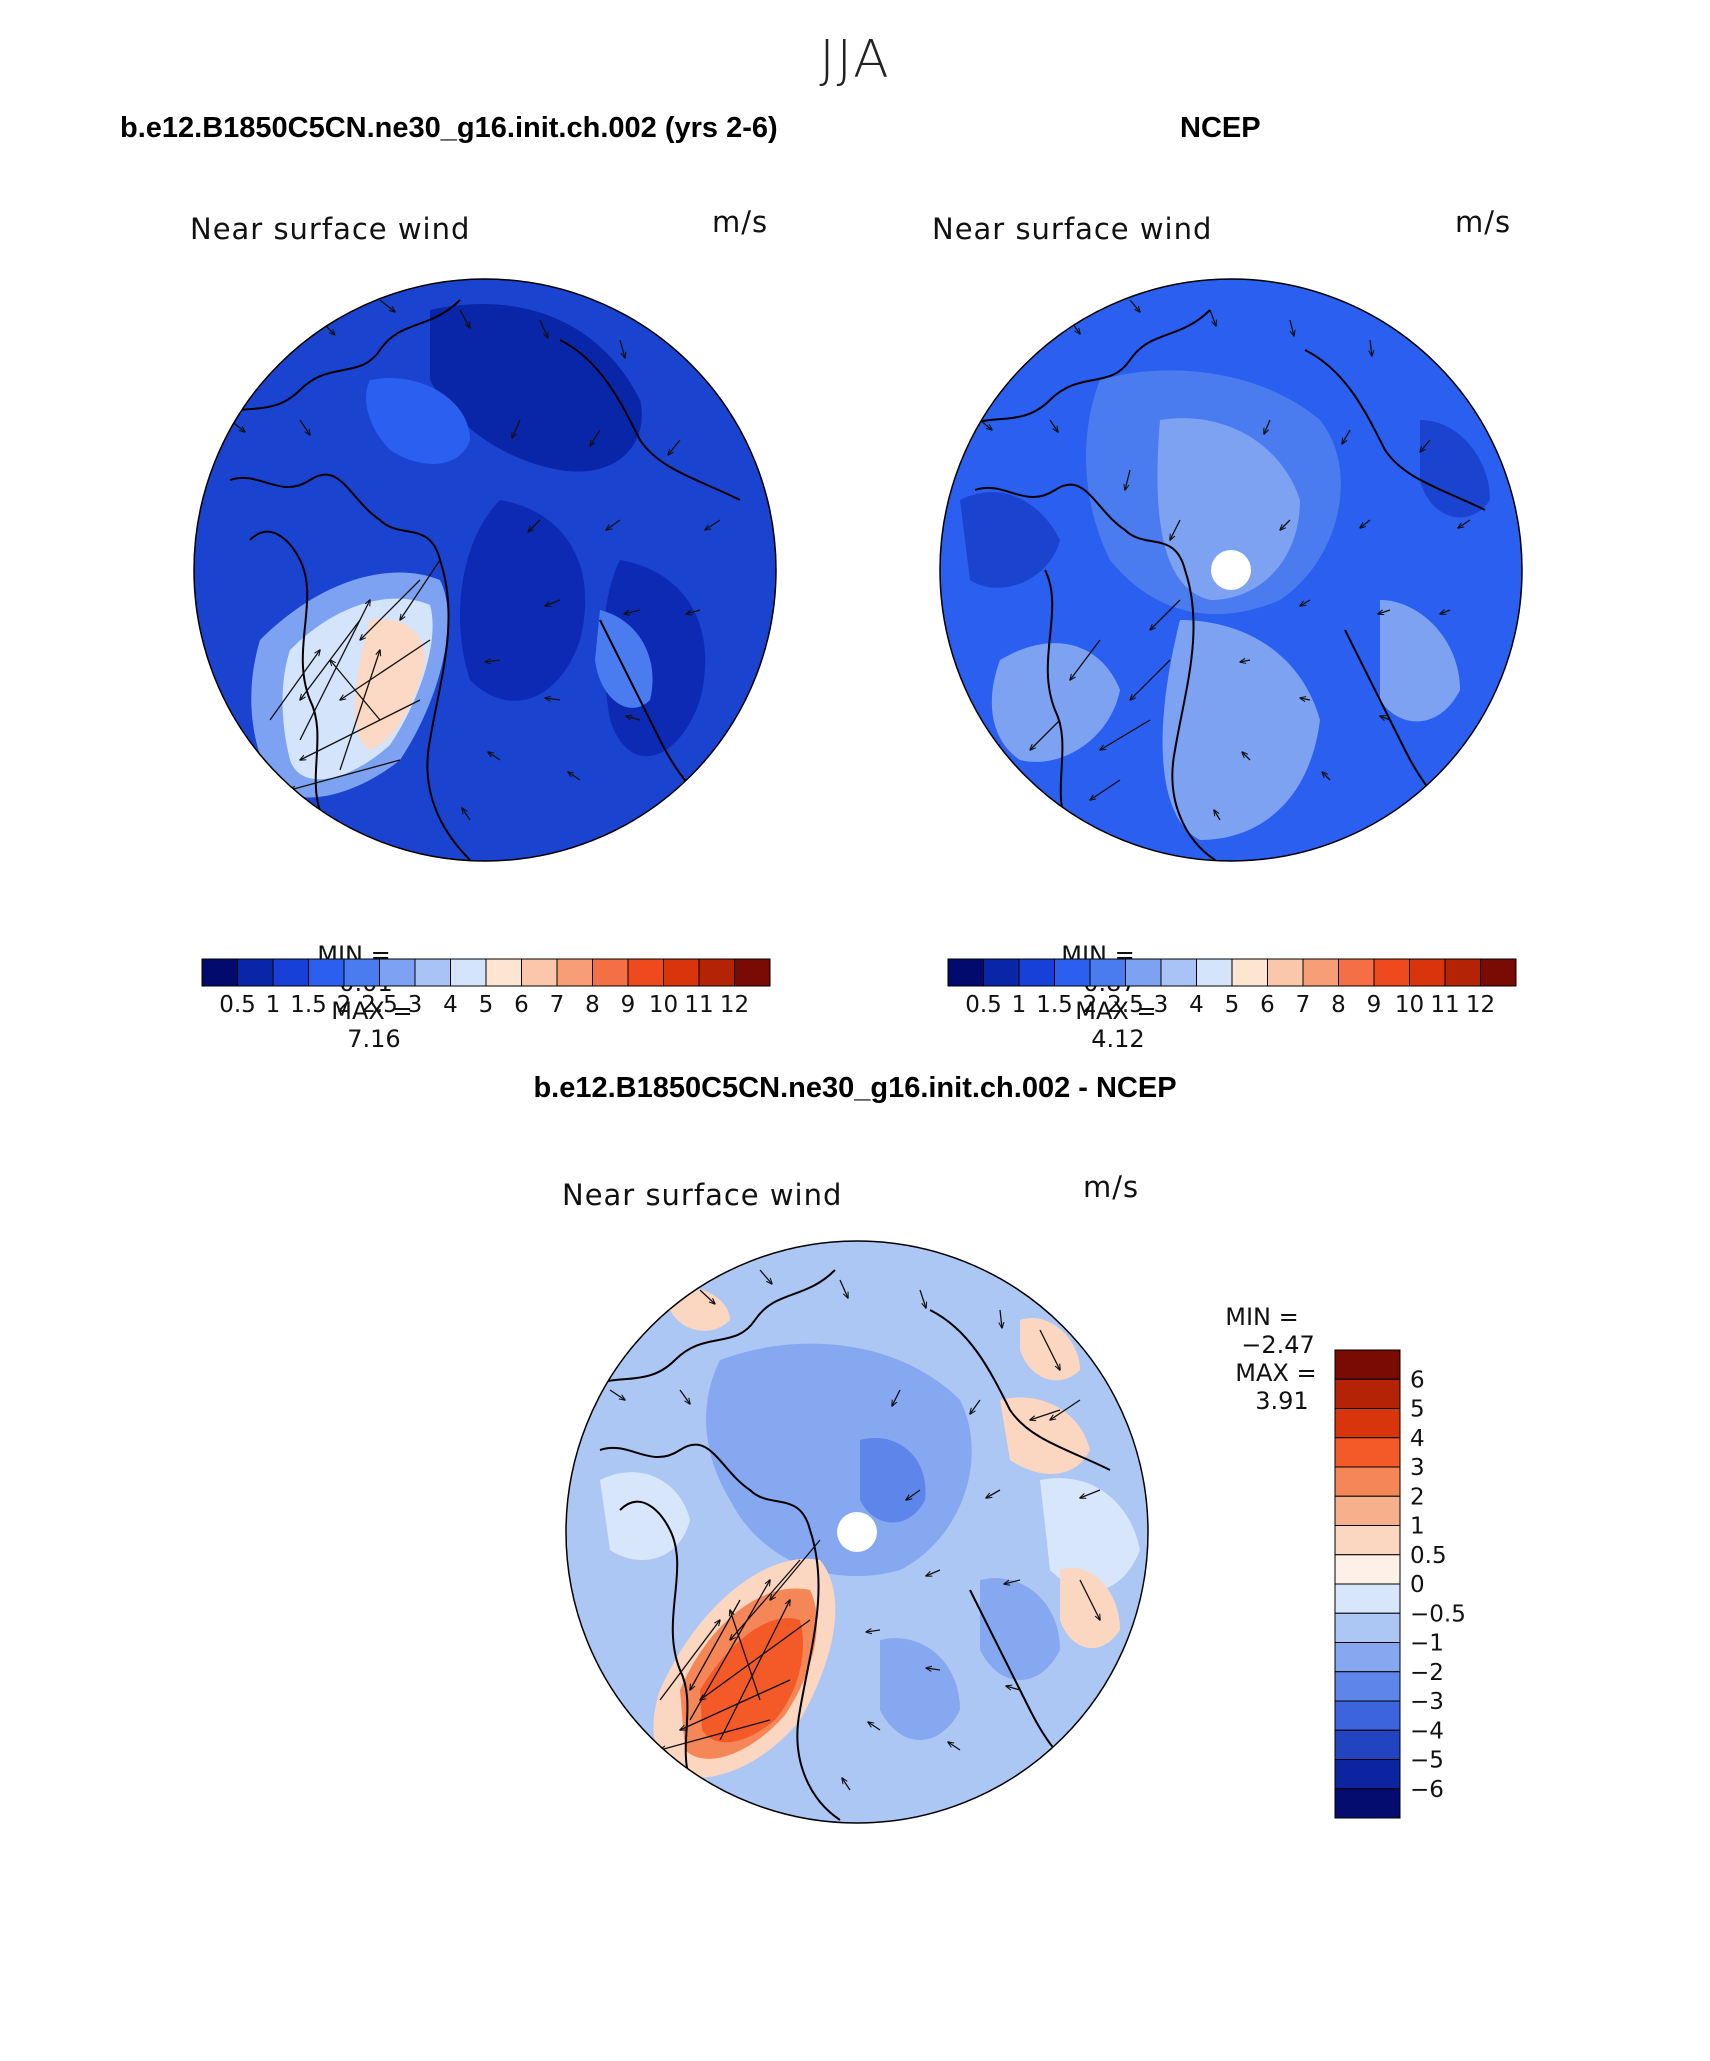 The height and width of the screenshot is (2061, 1710). What do you see at coordinates (1427, 1644) in the screenshot?
I see `diff-colorbar-tick: −1` at bounding box center [1427, 1644].